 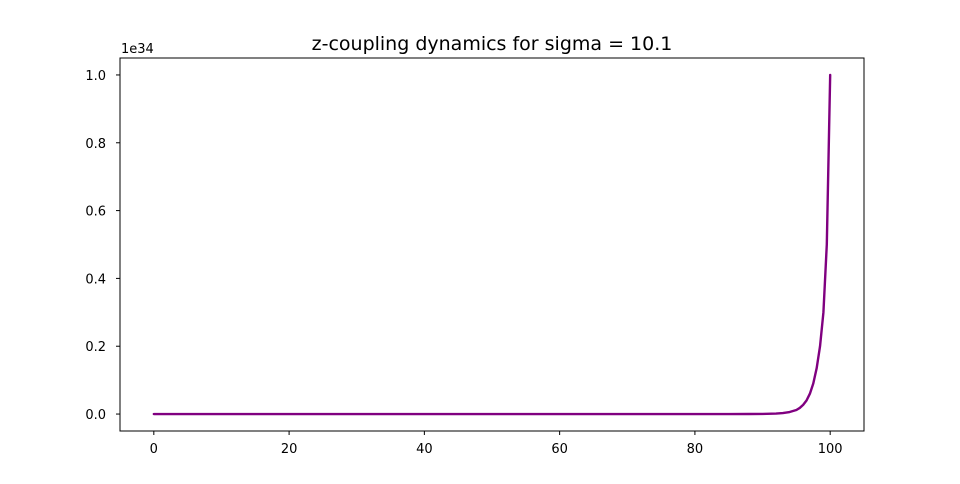 I want to click on x-tick-label: 100, so click(x=830, y=449).